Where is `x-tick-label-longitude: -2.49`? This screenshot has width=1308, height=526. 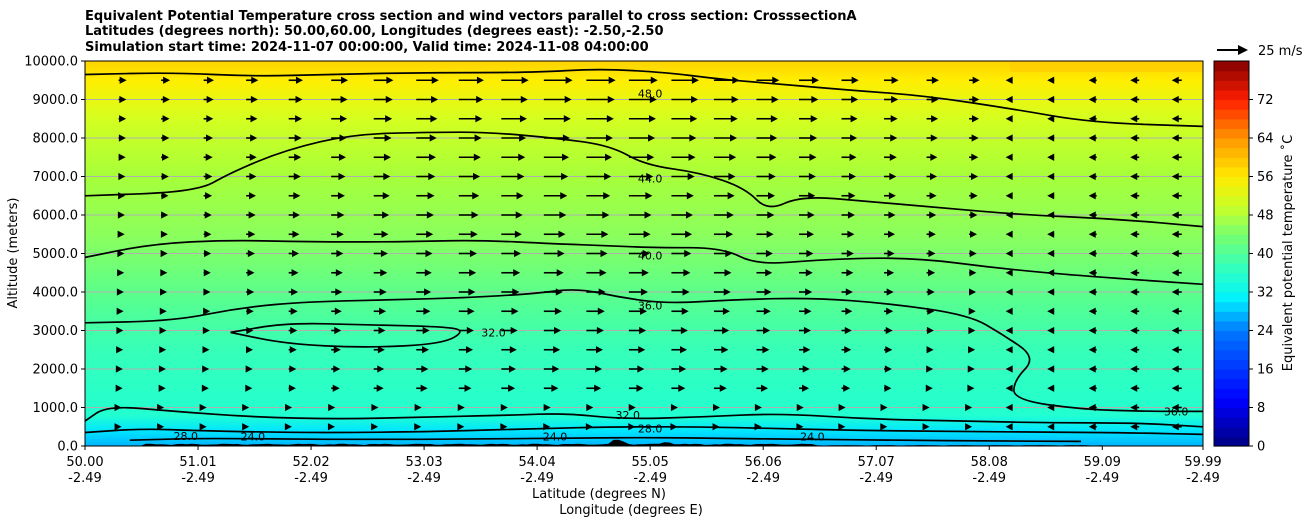 x-tick-label-longitude: -2.49 is located at coordinates (1102, 478).